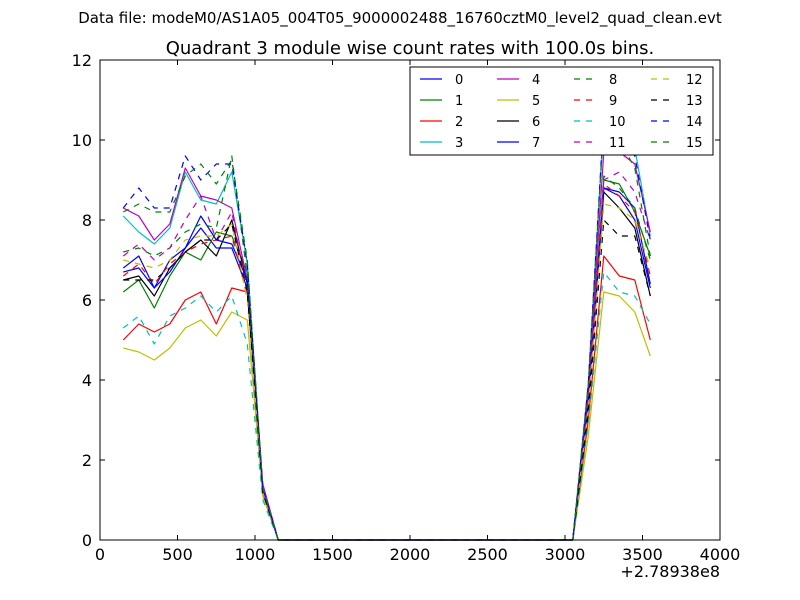  I want to click on y-tick-label: 10, so click(82, 140).